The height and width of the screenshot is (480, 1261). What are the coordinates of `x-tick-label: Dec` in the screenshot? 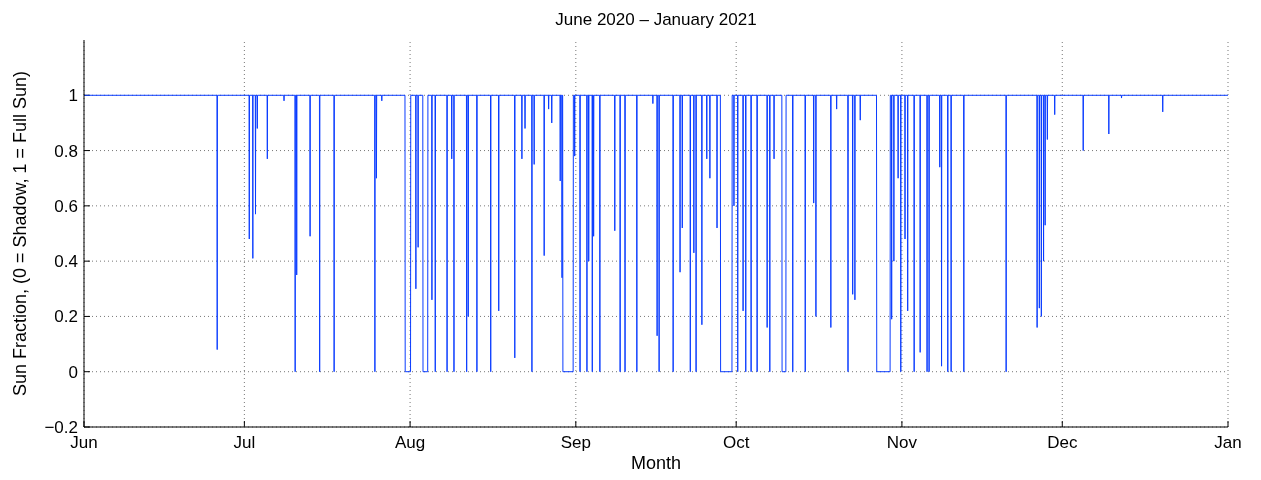 It's located at (1062, 442).